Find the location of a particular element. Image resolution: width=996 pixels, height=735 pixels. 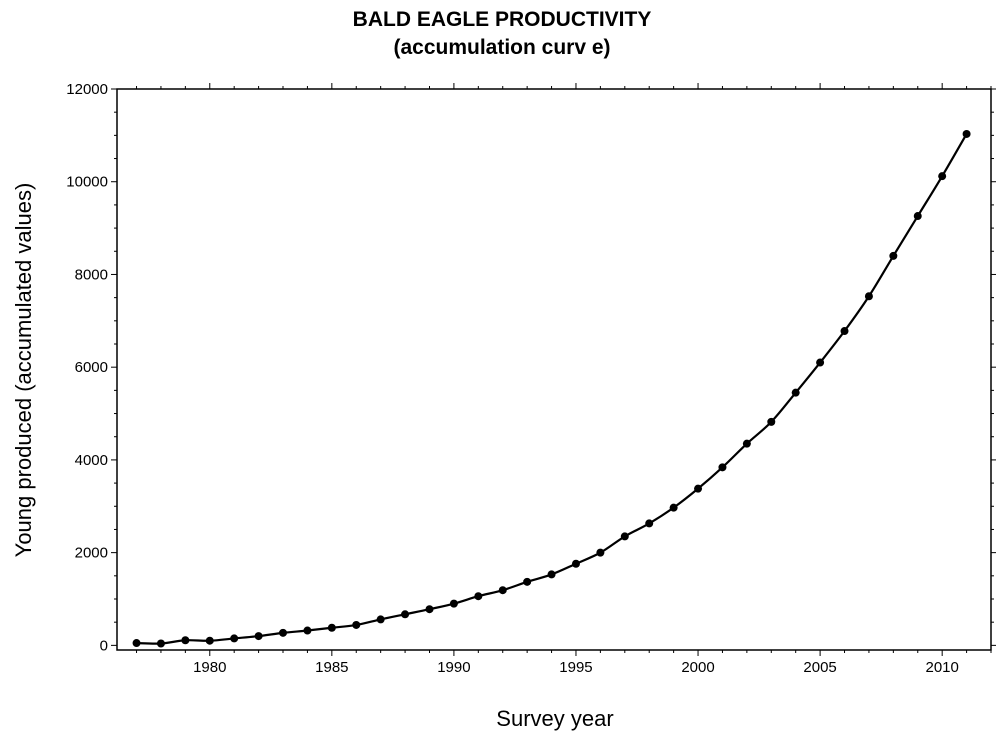

chart-title-line1: BALD EAGLE PRODUCTIVITY is located at coordinates (502, 19).